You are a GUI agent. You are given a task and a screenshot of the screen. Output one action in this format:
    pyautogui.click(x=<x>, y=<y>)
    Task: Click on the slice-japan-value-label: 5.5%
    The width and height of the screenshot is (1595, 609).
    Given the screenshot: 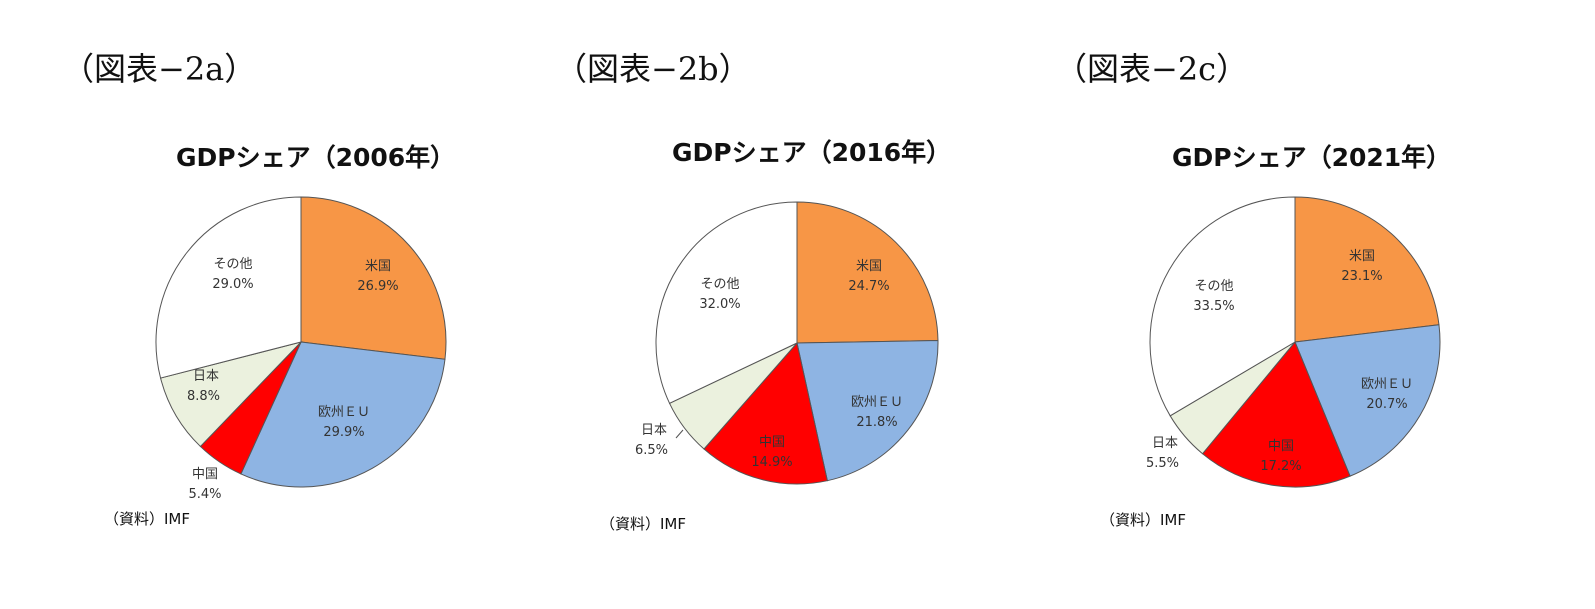 What is the action you would take?
    pyautogui.click(x=1162, y=463)
    